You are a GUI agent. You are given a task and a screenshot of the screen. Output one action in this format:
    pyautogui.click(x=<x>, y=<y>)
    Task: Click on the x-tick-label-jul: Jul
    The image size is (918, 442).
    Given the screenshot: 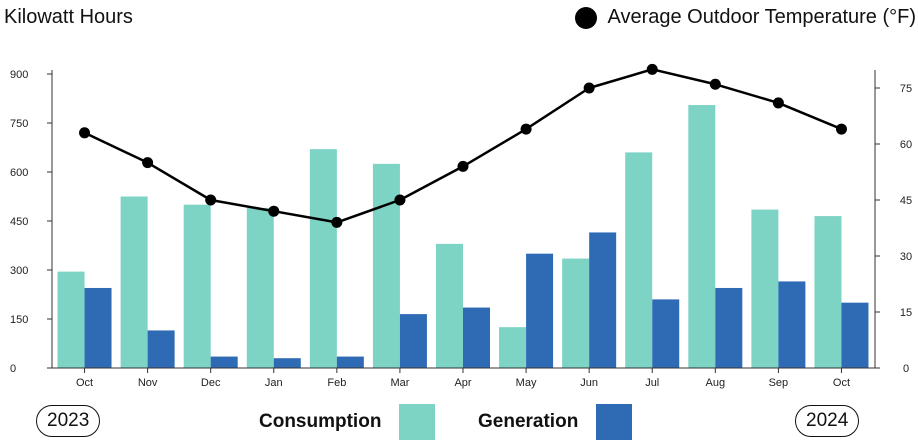 What is the action you would take?
    pyautogui.click(x=652, y=383)
    